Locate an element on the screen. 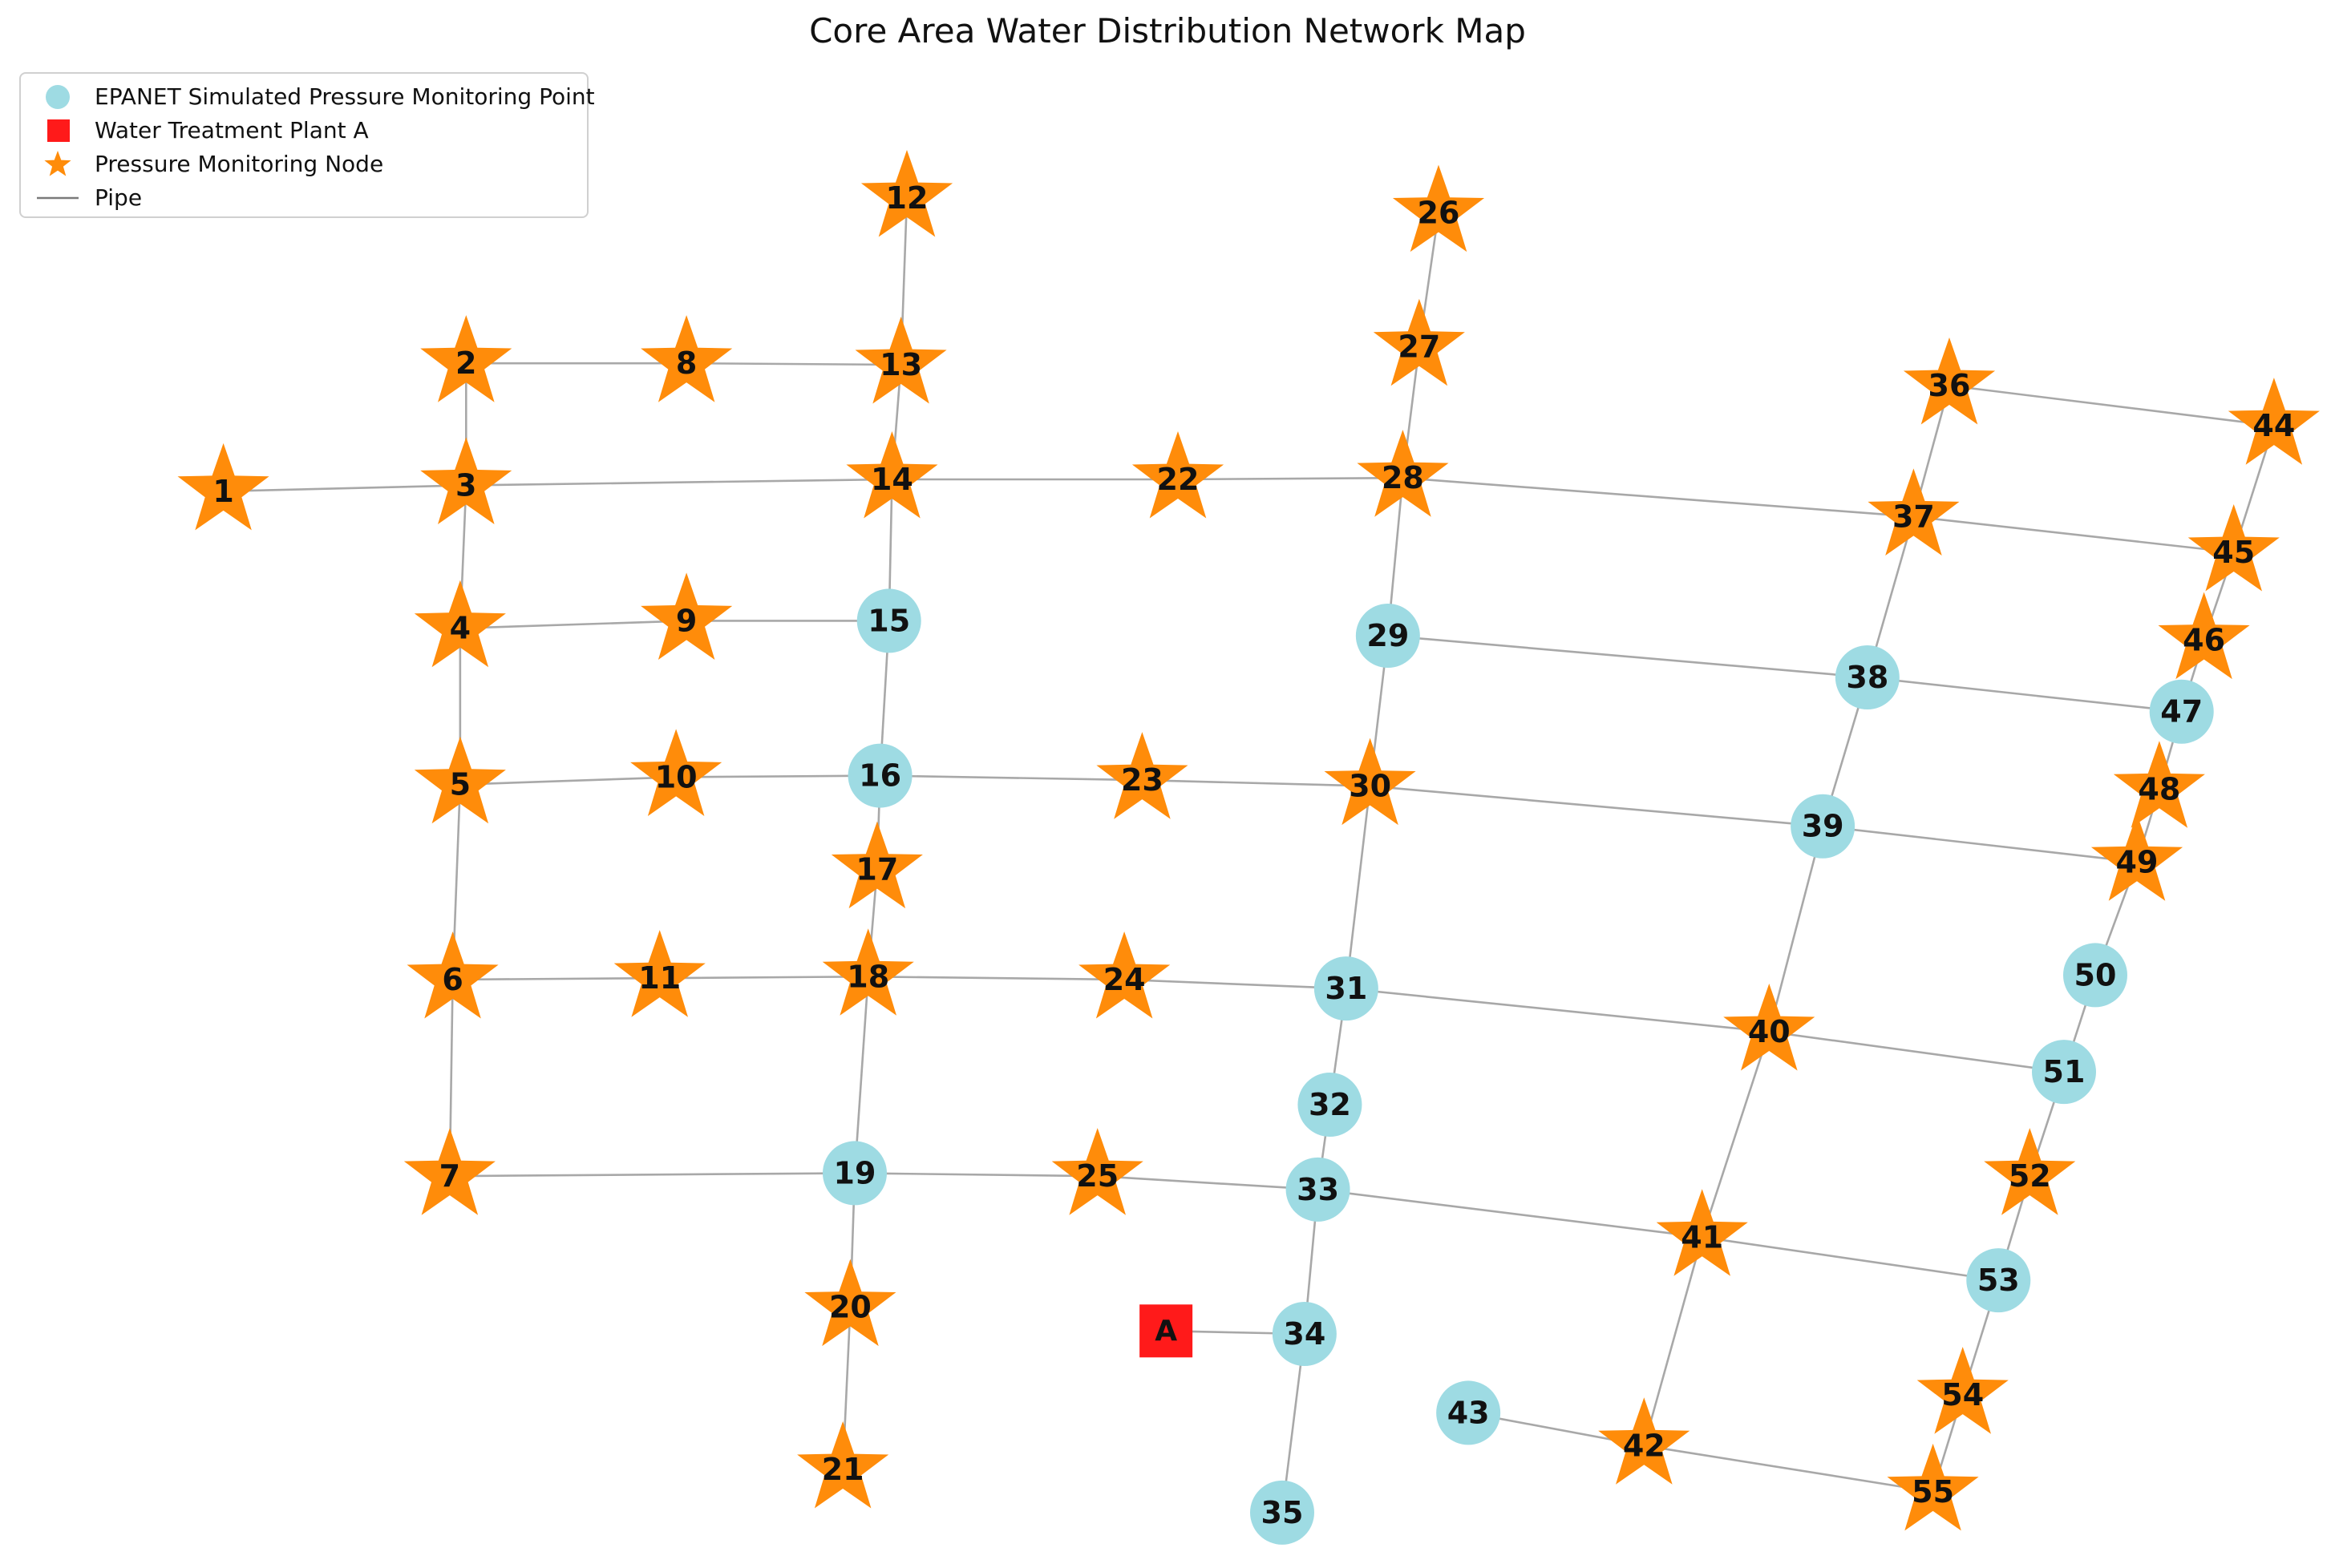 This screenshot has width=2335, height=1568. node-52: 52 is located at coordinates (2030, 1171).